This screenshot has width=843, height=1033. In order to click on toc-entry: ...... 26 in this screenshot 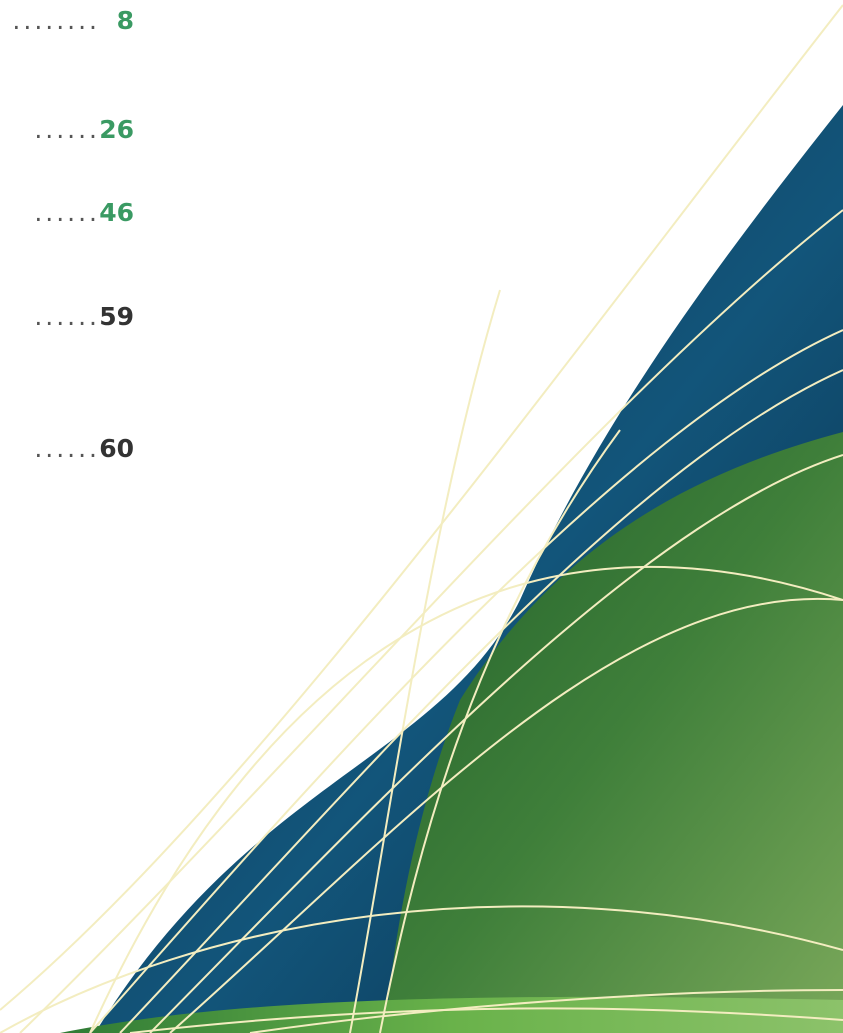, I will do `click(70, 130)`.